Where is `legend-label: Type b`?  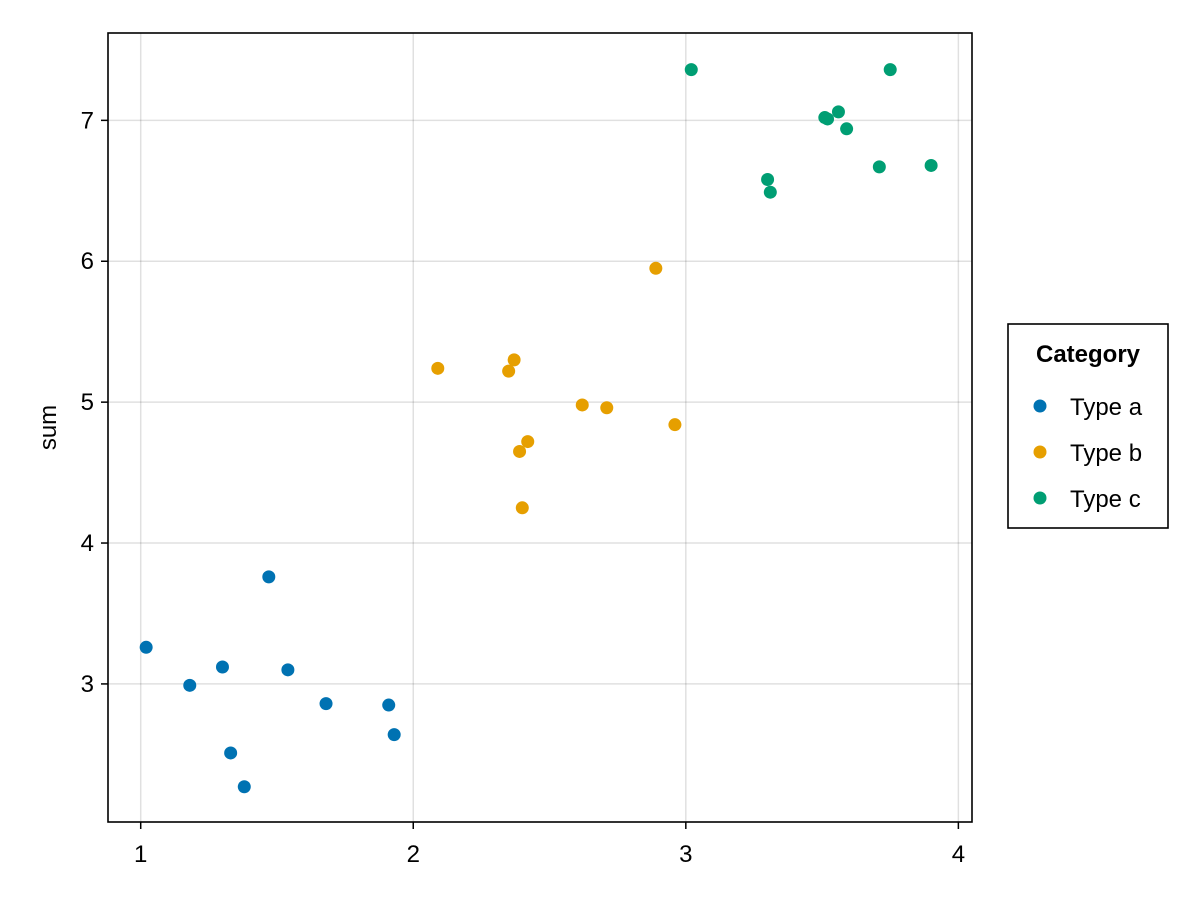 legend-label: Type b is located at coordinates (1106, 453).